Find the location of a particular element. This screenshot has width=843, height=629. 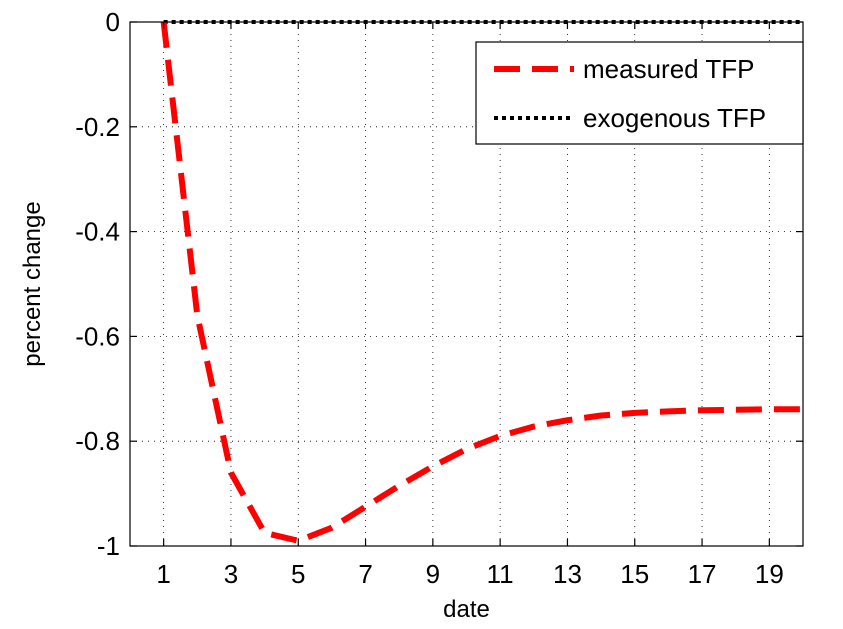

x-tick-label: 7 is located at coordinates (365, 574).